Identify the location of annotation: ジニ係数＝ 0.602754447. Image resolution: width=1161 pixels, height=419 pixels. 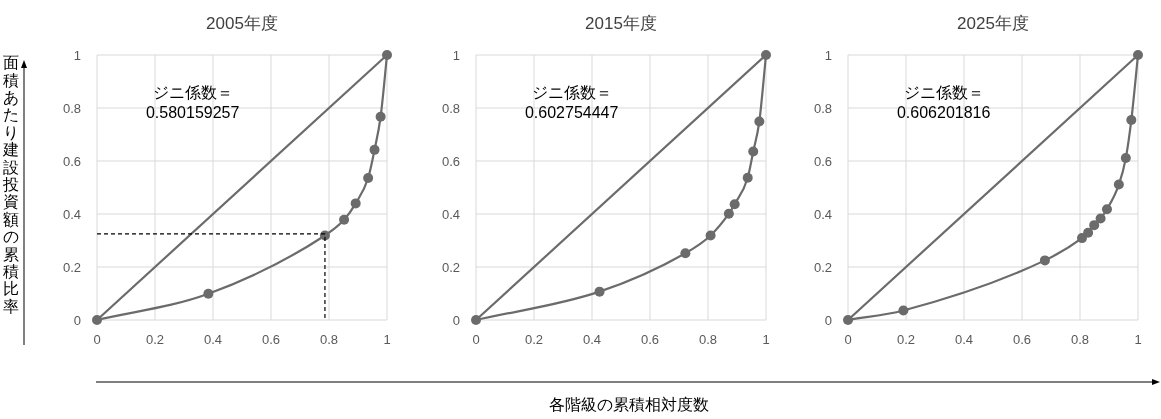
(571, 102).